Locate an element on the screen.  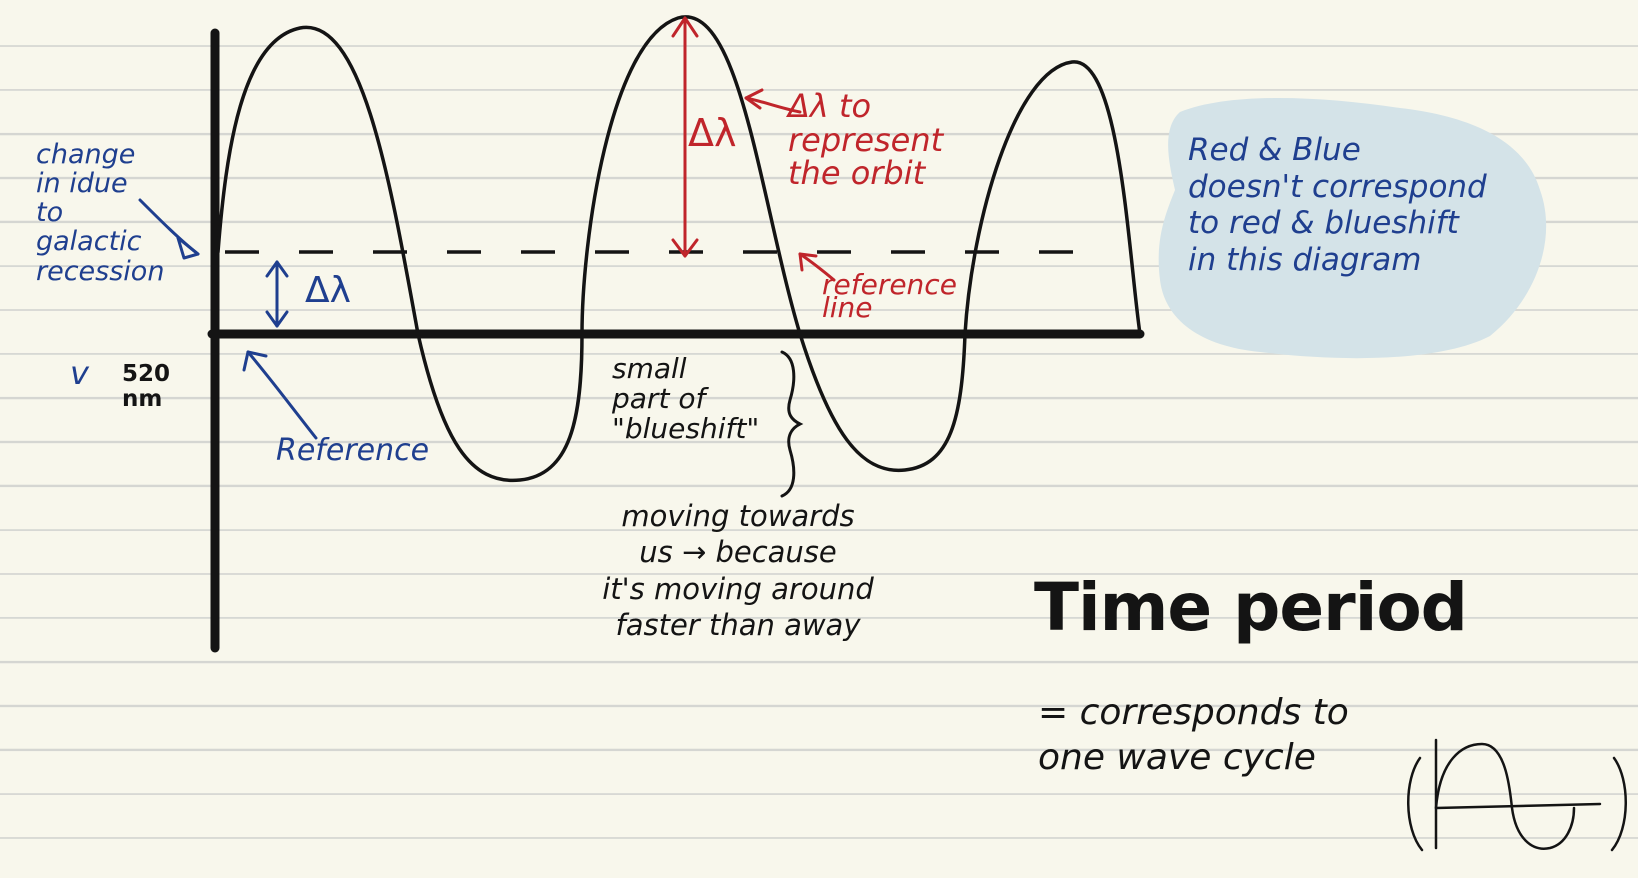
wavelength-value: 520 nm is located at coordinates (146, 387).